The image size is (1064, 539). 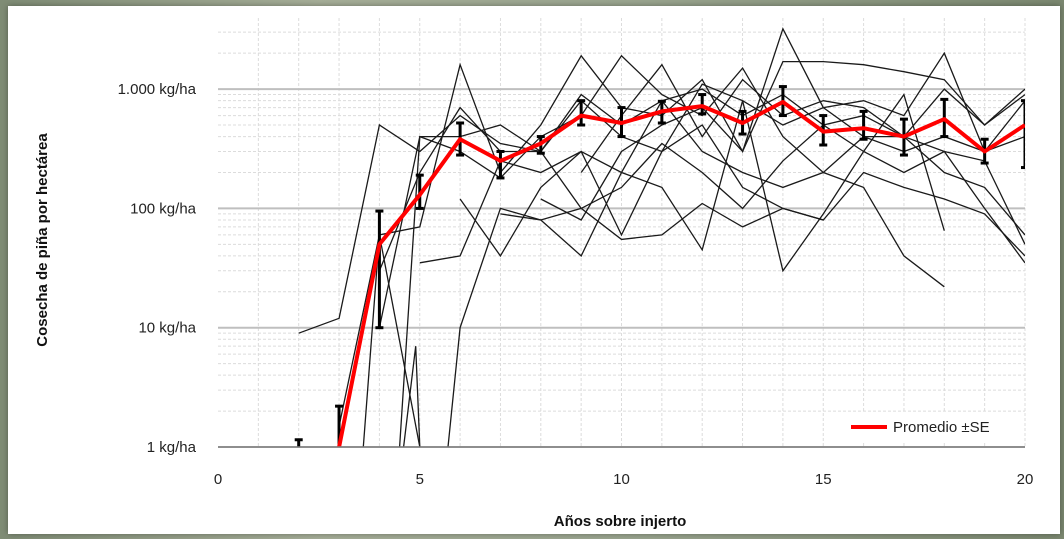 I want to click on y-tick-label: 10 kg/ha, so click(x=167, y=328).